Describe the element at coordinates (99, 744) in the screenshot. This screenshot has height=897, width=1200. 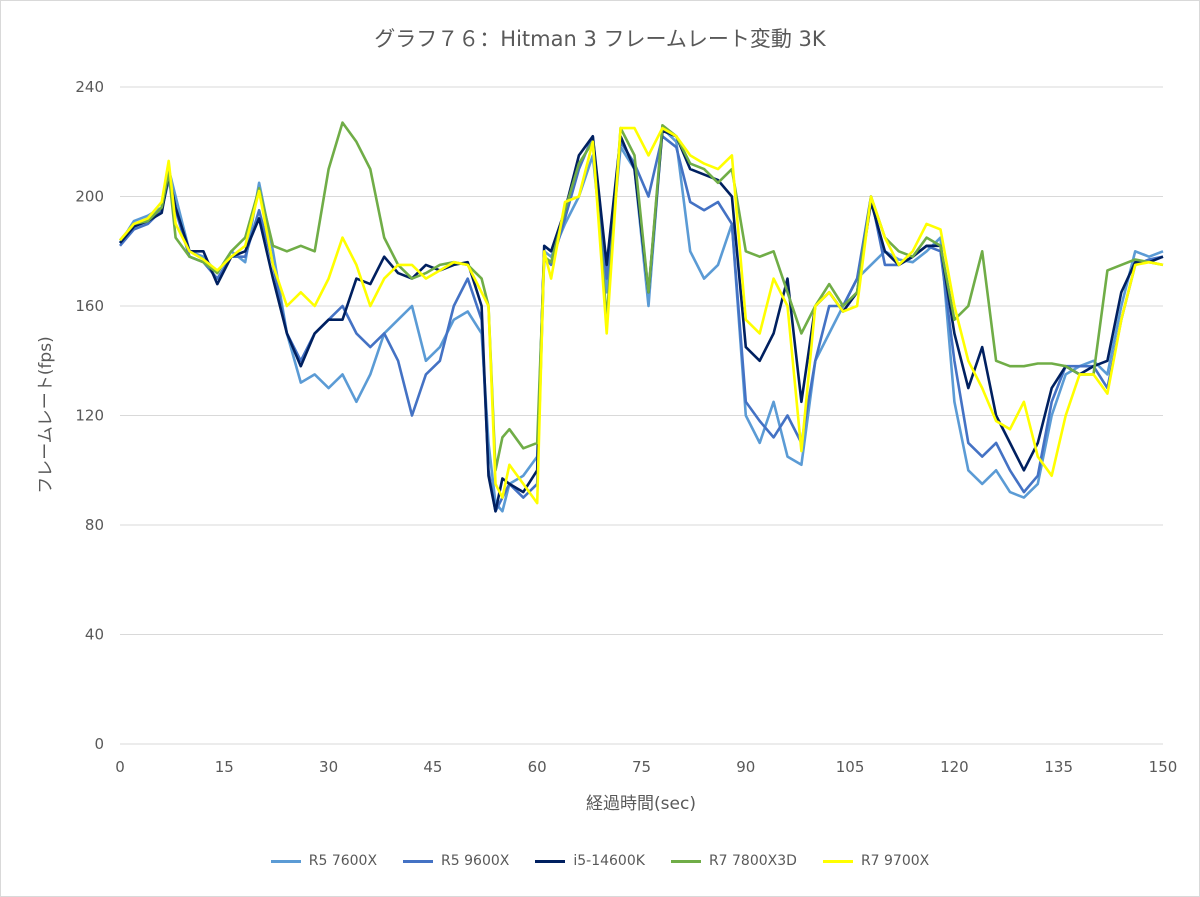
I see `y-tick-label: 0` at that location.